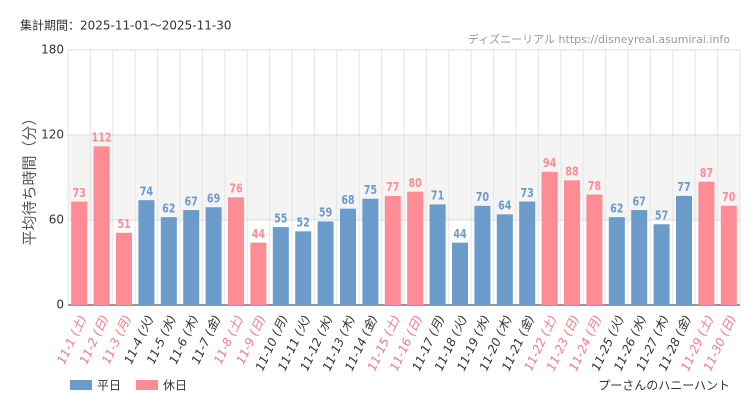  What do you see at coordinates (664, 386) in the screenshot?
I see `subtitle: プーさんのハニーハント` at bounding box center [664, 386].